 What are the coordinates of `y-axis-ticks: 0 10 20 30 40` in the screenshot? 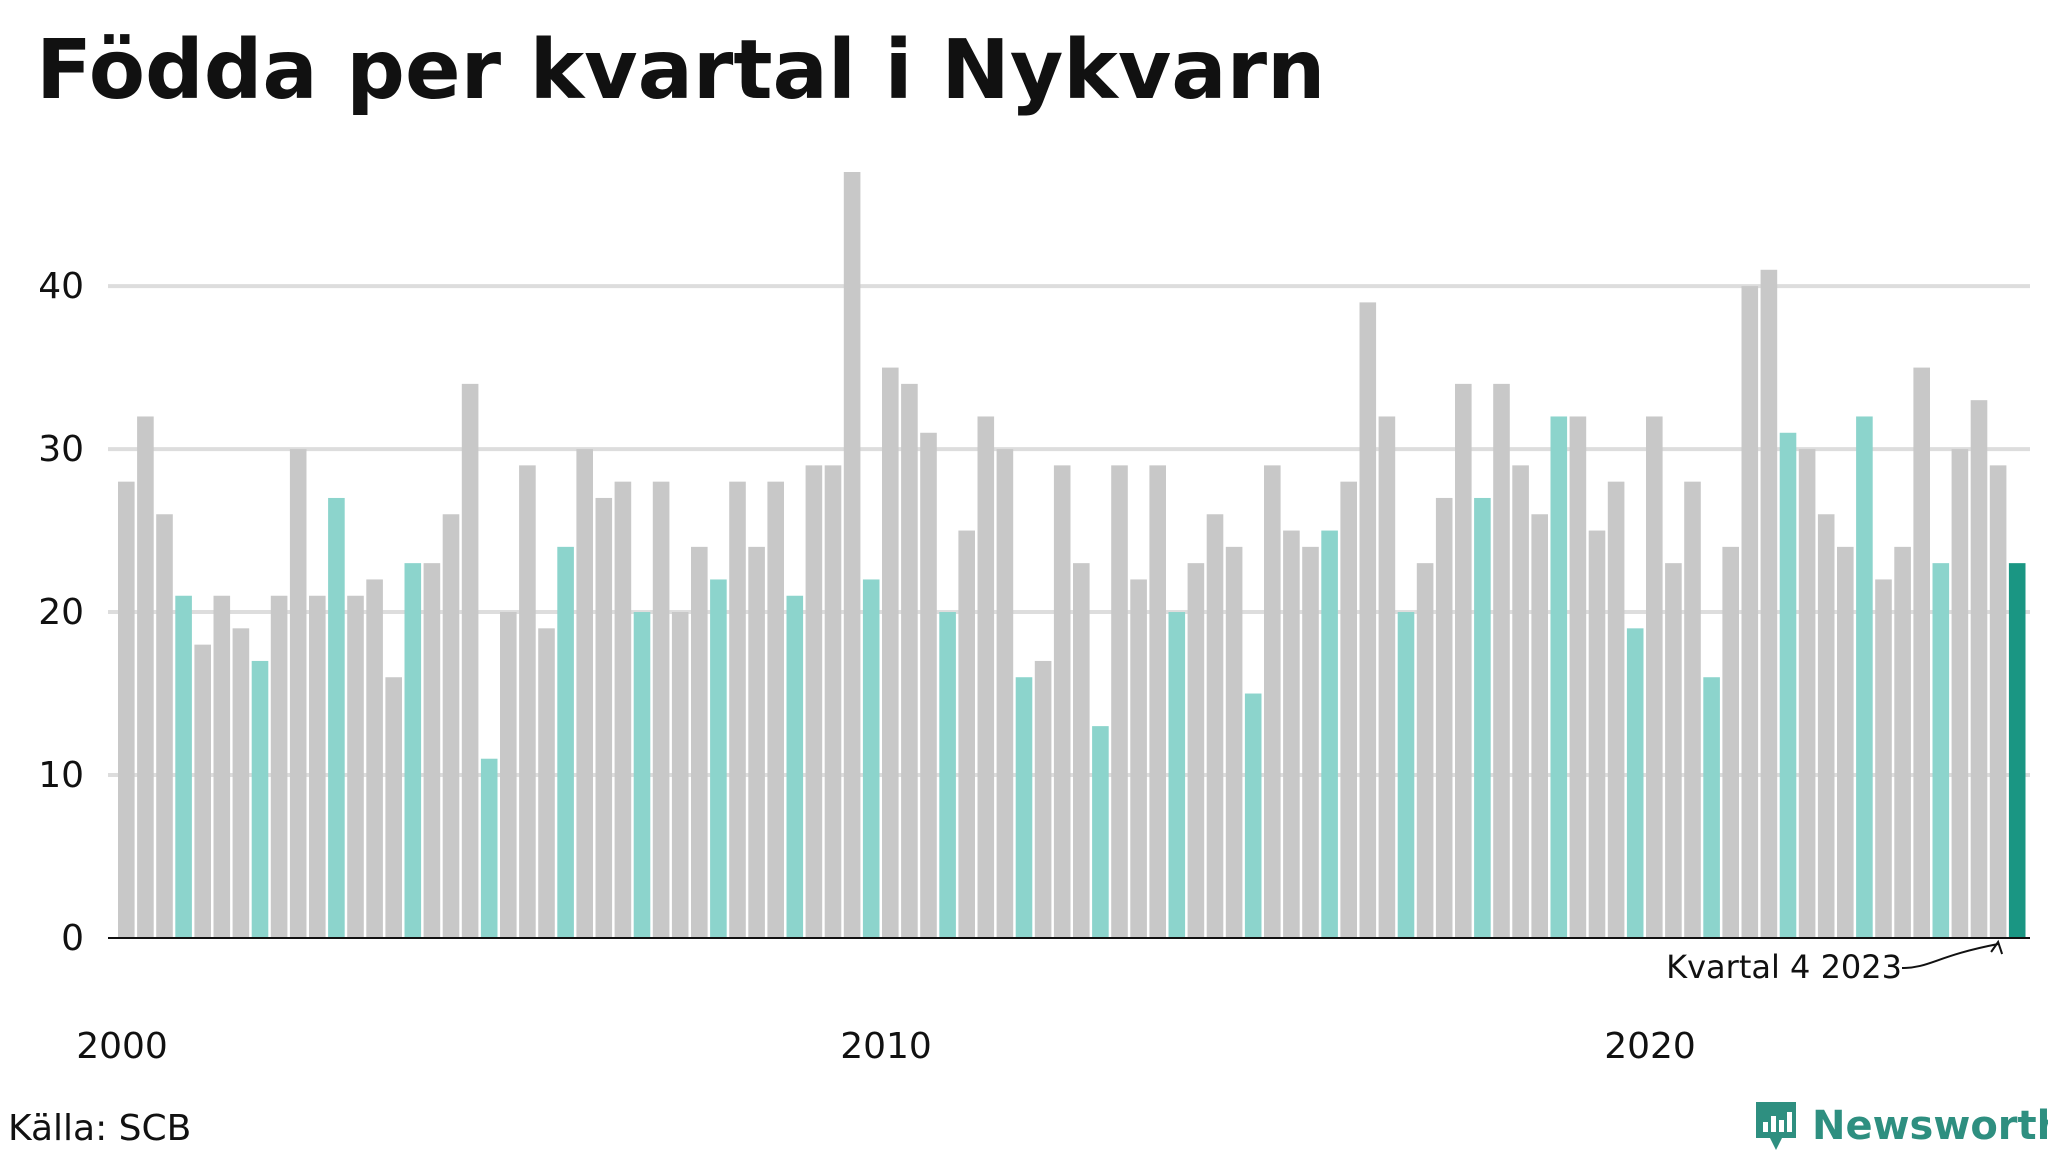 It's located at (61, 612).